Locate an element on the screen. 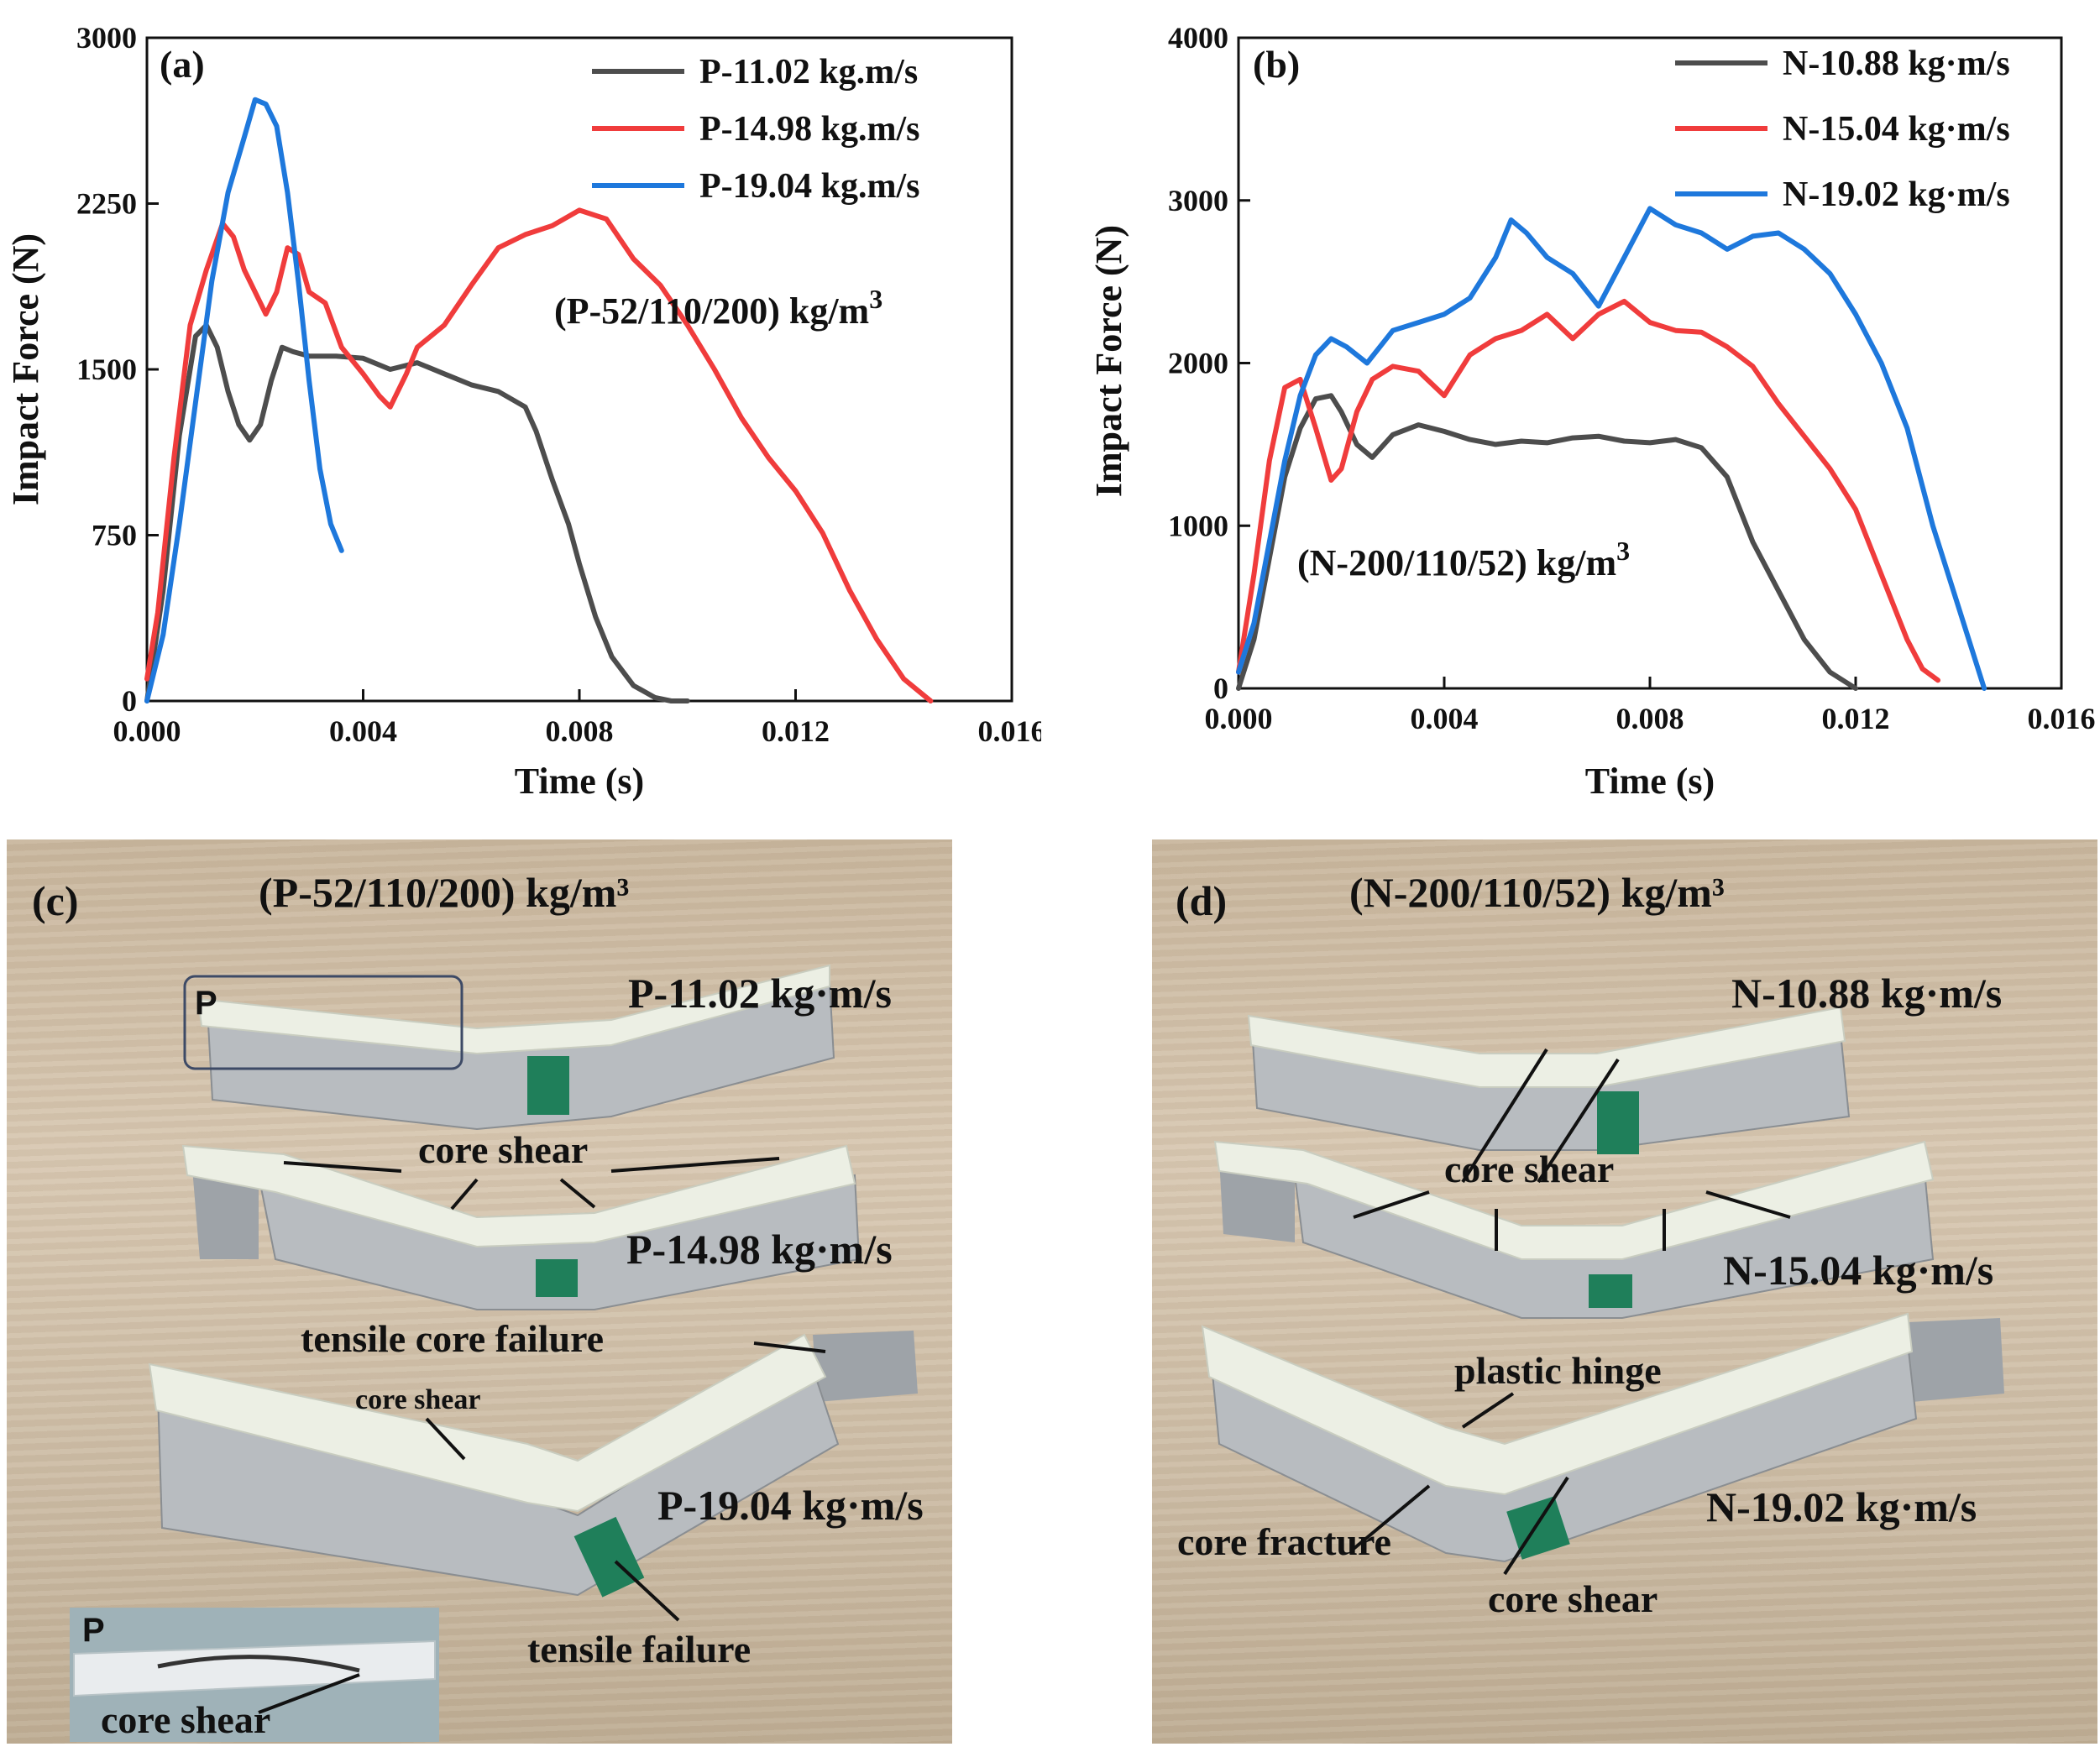  inset-p-label: P is located at coordinates (93, 1630).